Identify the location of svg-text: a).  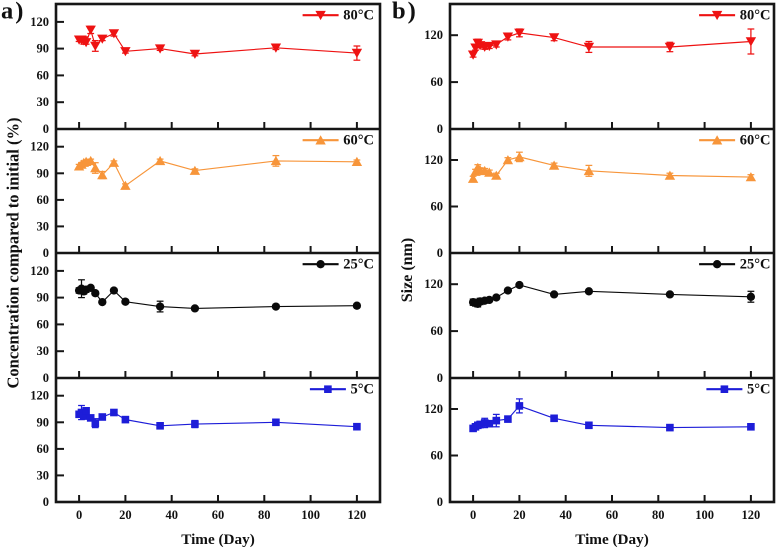
(13, 12).